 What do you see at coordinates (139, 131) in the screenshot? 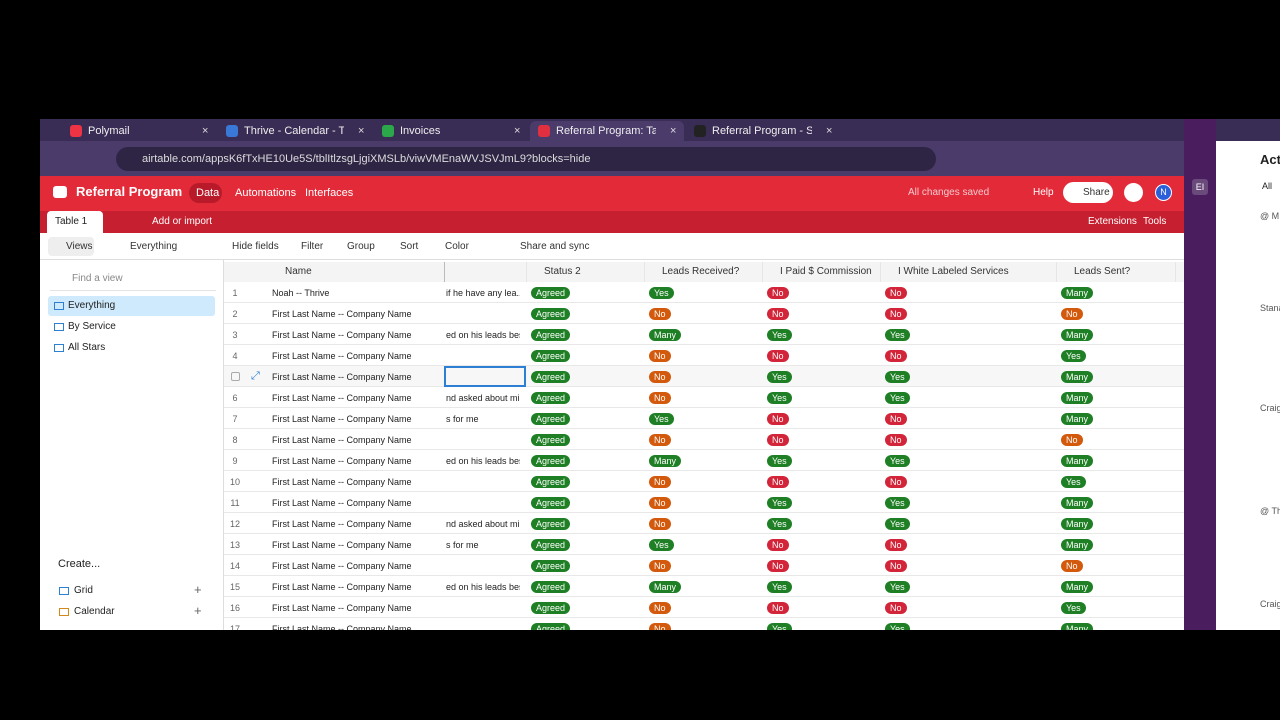
I see `browser-tab: Polymail ×` at bounding box center [139, 131].